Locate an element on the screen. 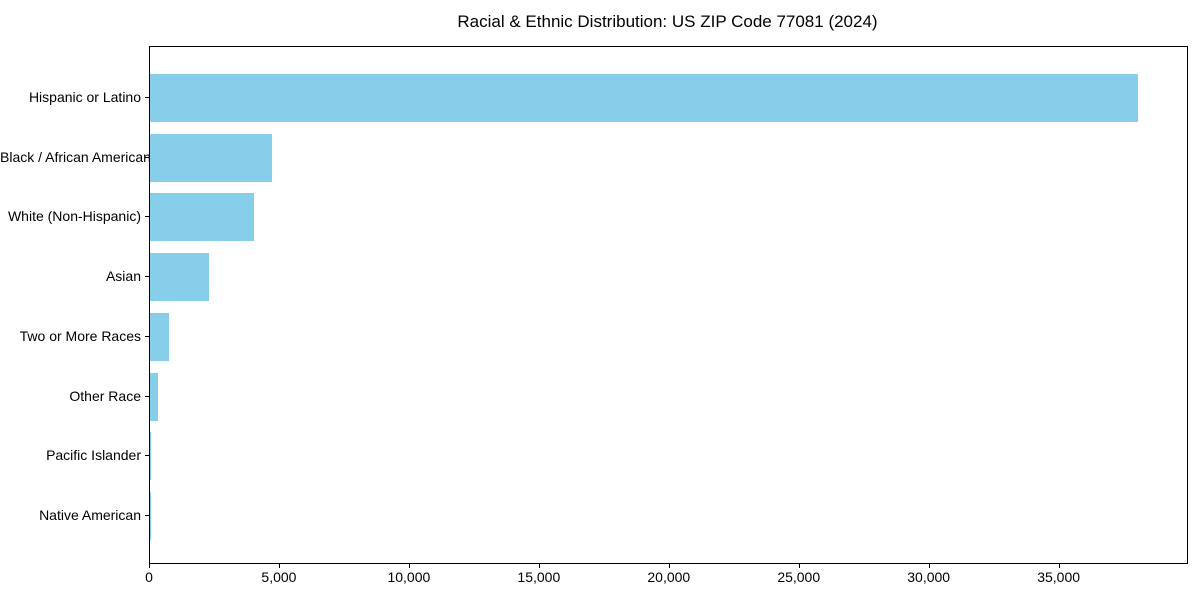 The width and height of the screenshot is (1200, 600). x-tick-label: 35,000 is located at coordinates (1059, 577).